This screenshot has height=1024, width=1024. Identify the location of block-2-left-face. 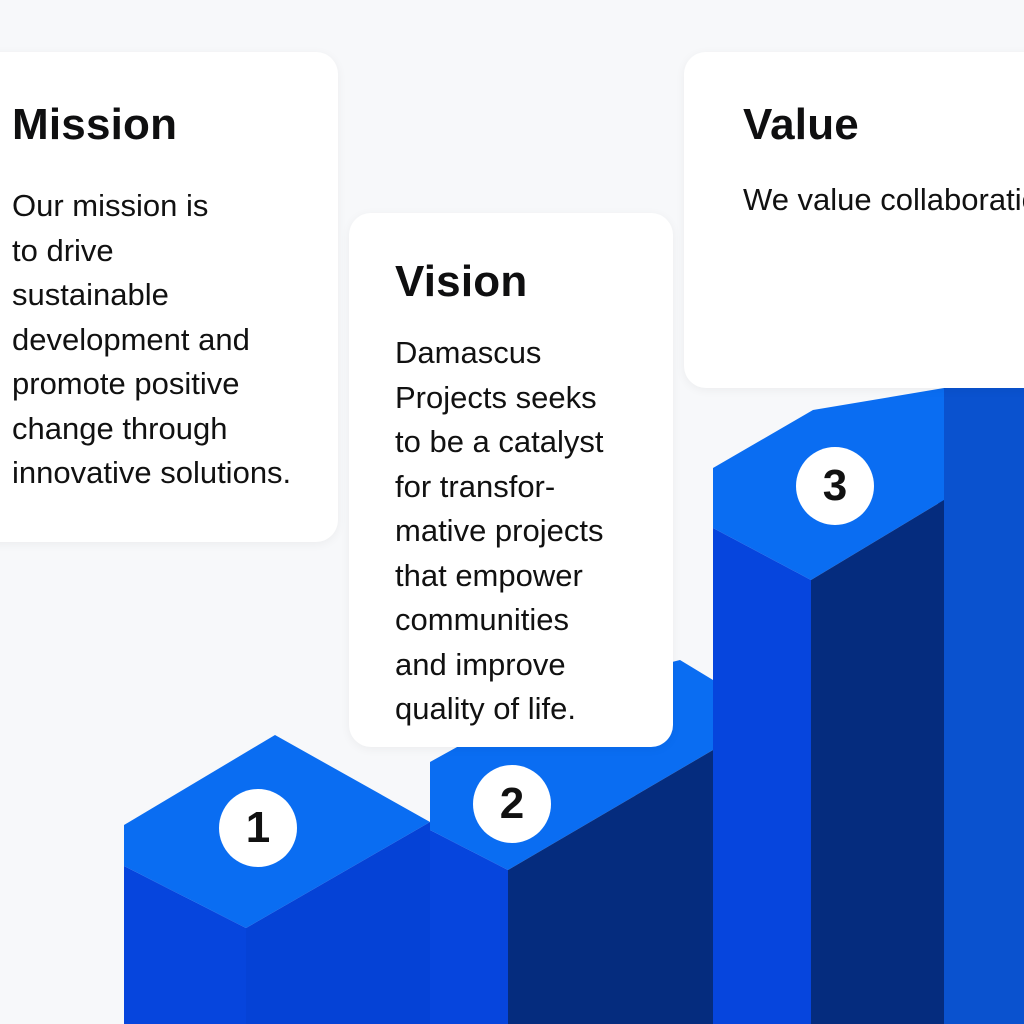
(469, 927).